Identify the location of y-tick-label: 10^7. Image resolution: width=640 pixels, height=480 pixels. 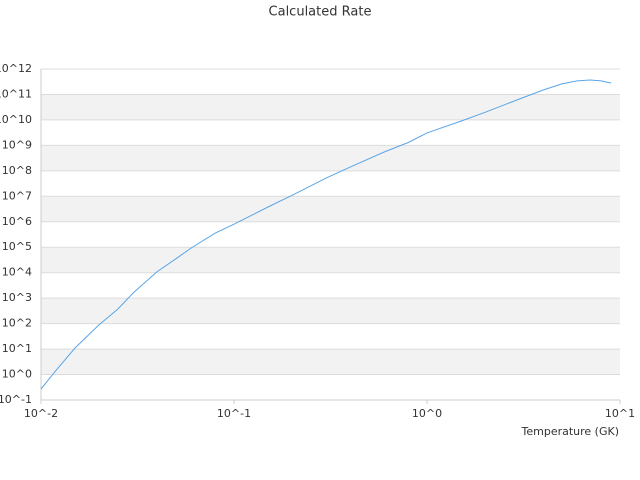
(17, 195).